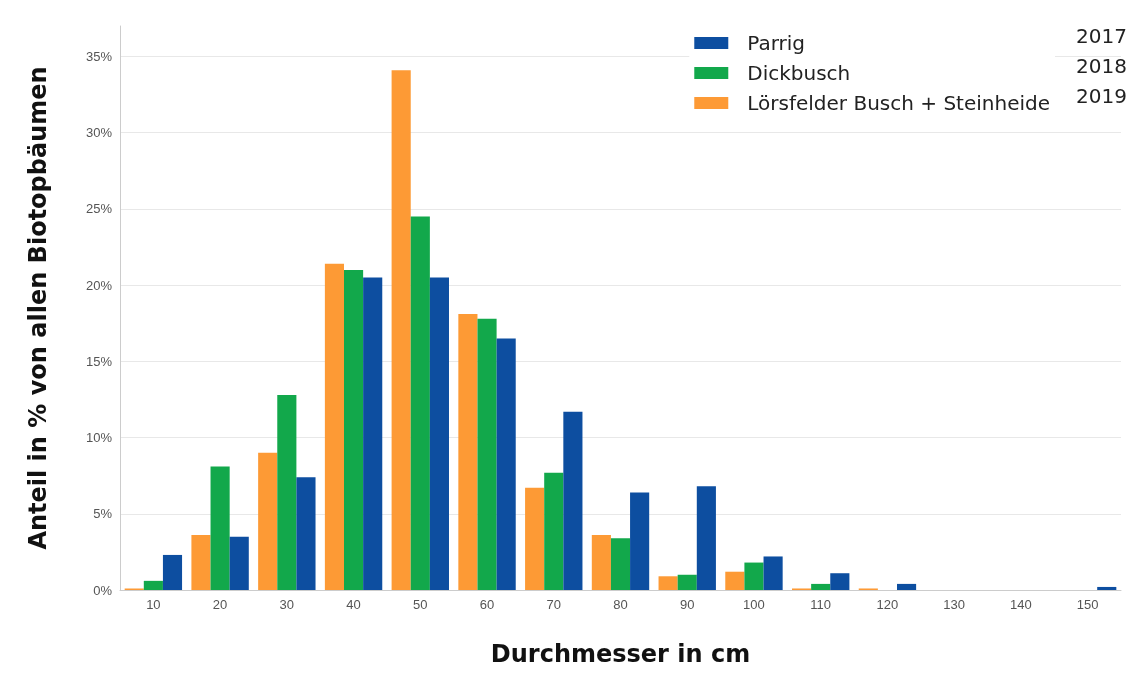 The height and width of the screenshot is (690, 1143). I want to click on legend-label: Parrig, so click(776, 43).